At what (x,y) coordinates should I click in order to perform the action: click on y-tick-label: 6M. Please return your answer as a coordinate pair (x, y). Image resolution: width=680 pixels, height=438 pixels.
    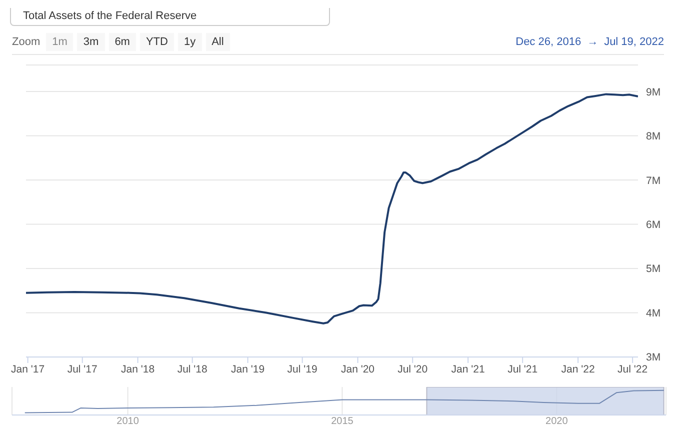
    Looking at the image, I should click on (653, 225).